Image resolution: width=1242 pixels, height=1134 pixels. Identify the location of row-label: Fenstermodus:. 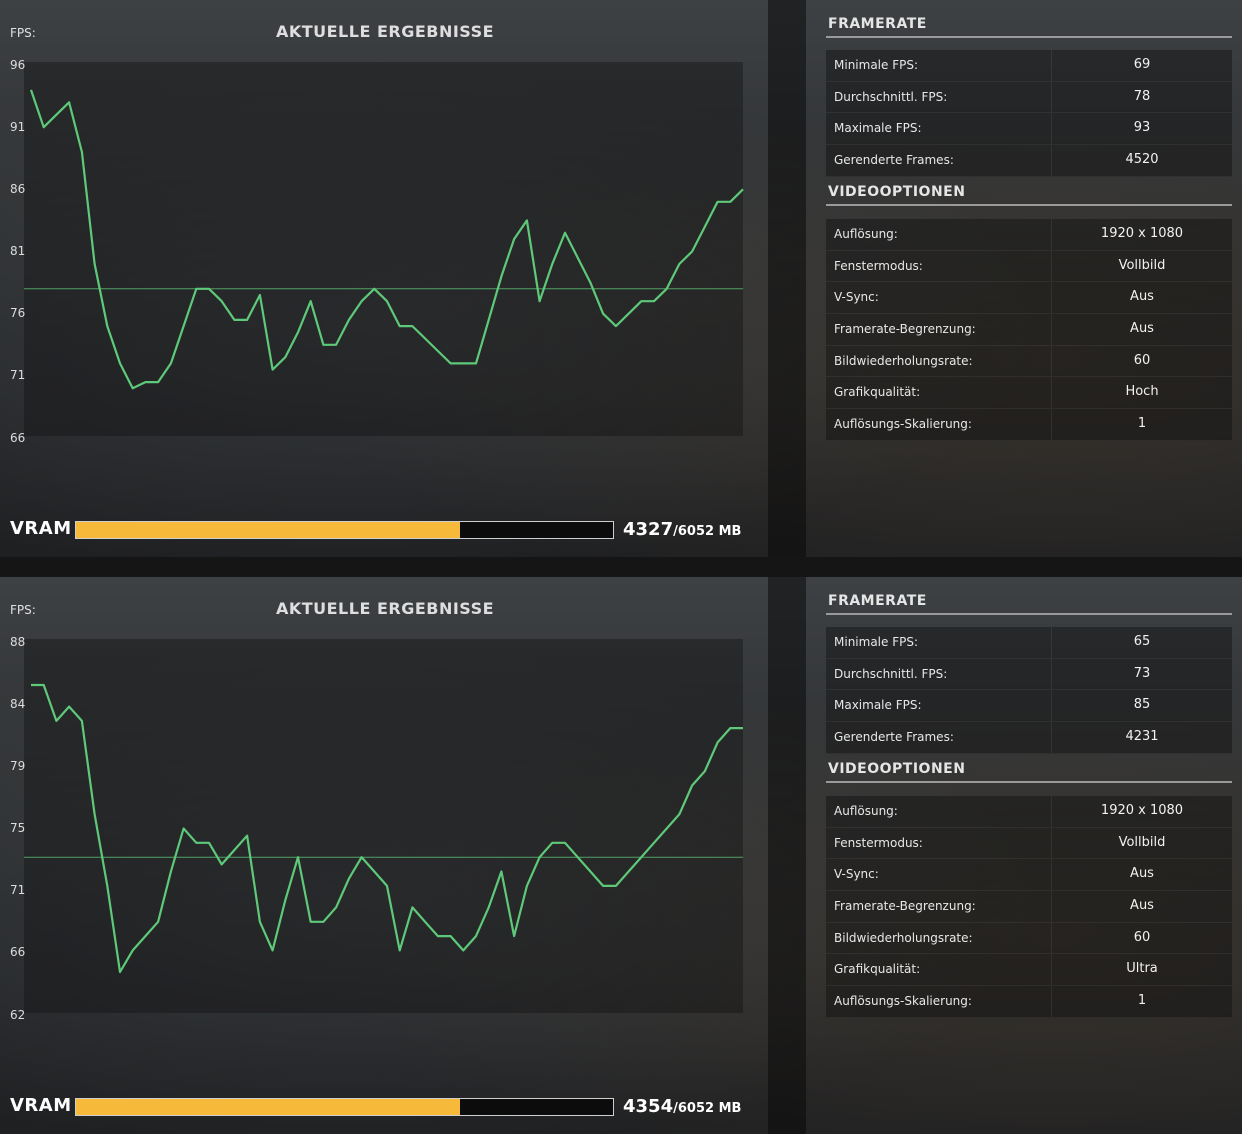
(878, 842).